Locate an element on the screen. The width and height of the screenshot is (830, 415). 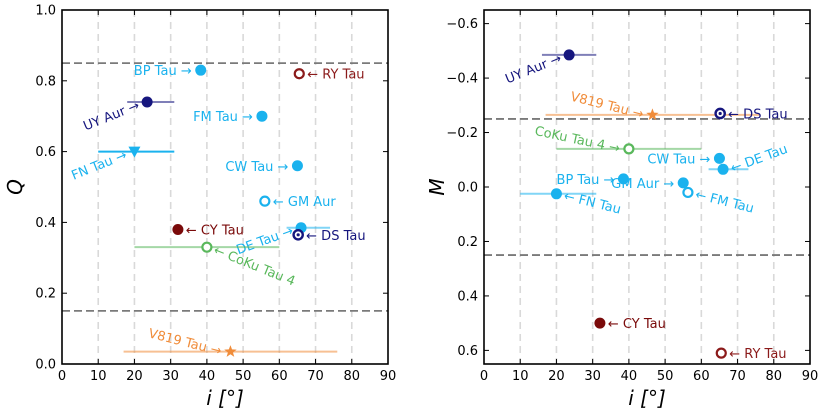
y-tick-label: −0.2 is located at coordinates (462, 133).